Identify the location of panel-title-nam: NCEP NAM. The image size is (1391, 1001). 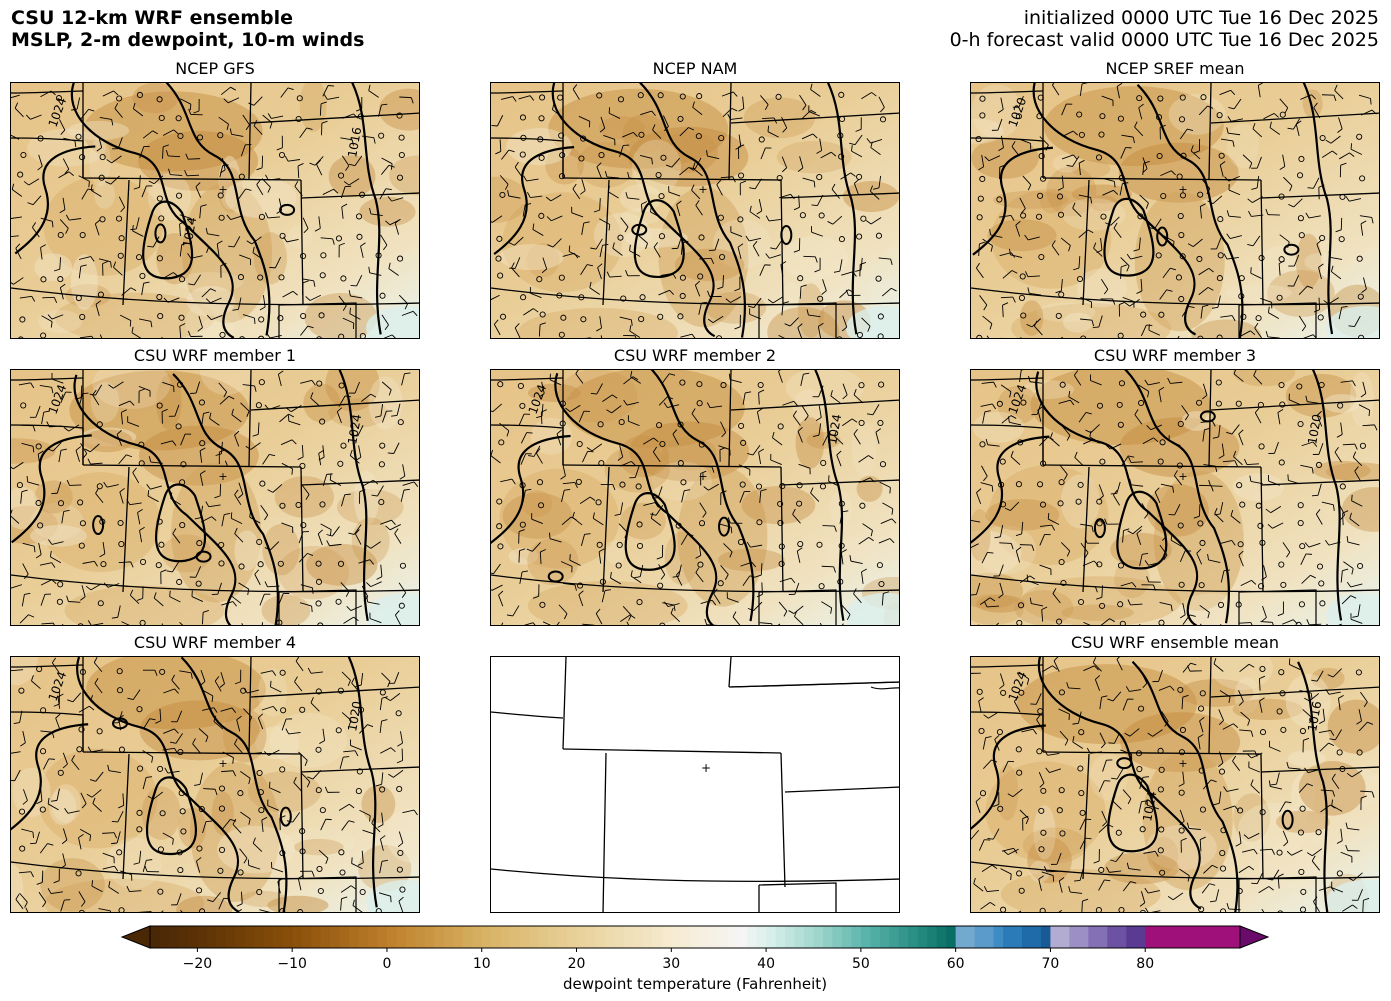
(695, 68).